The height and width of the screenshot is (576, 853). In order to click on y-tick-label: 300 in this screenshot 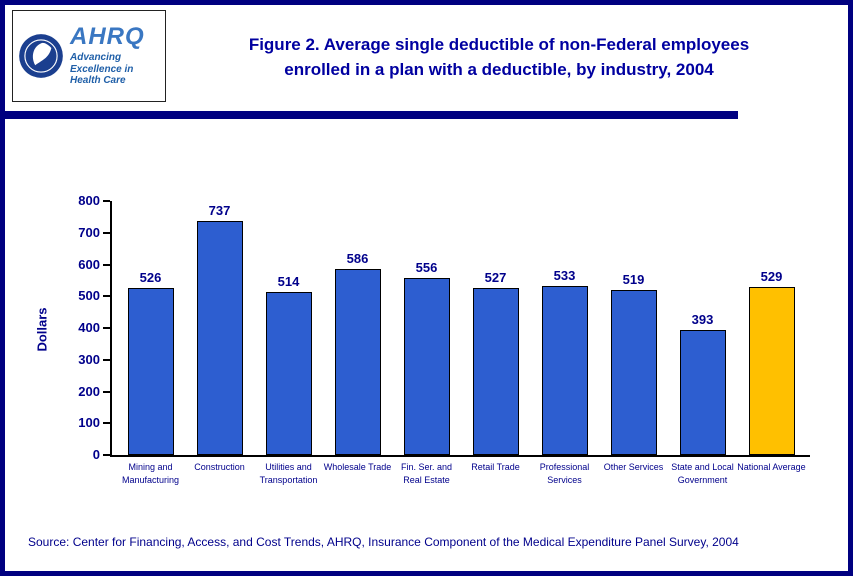, I will do `click(89, 359)`.